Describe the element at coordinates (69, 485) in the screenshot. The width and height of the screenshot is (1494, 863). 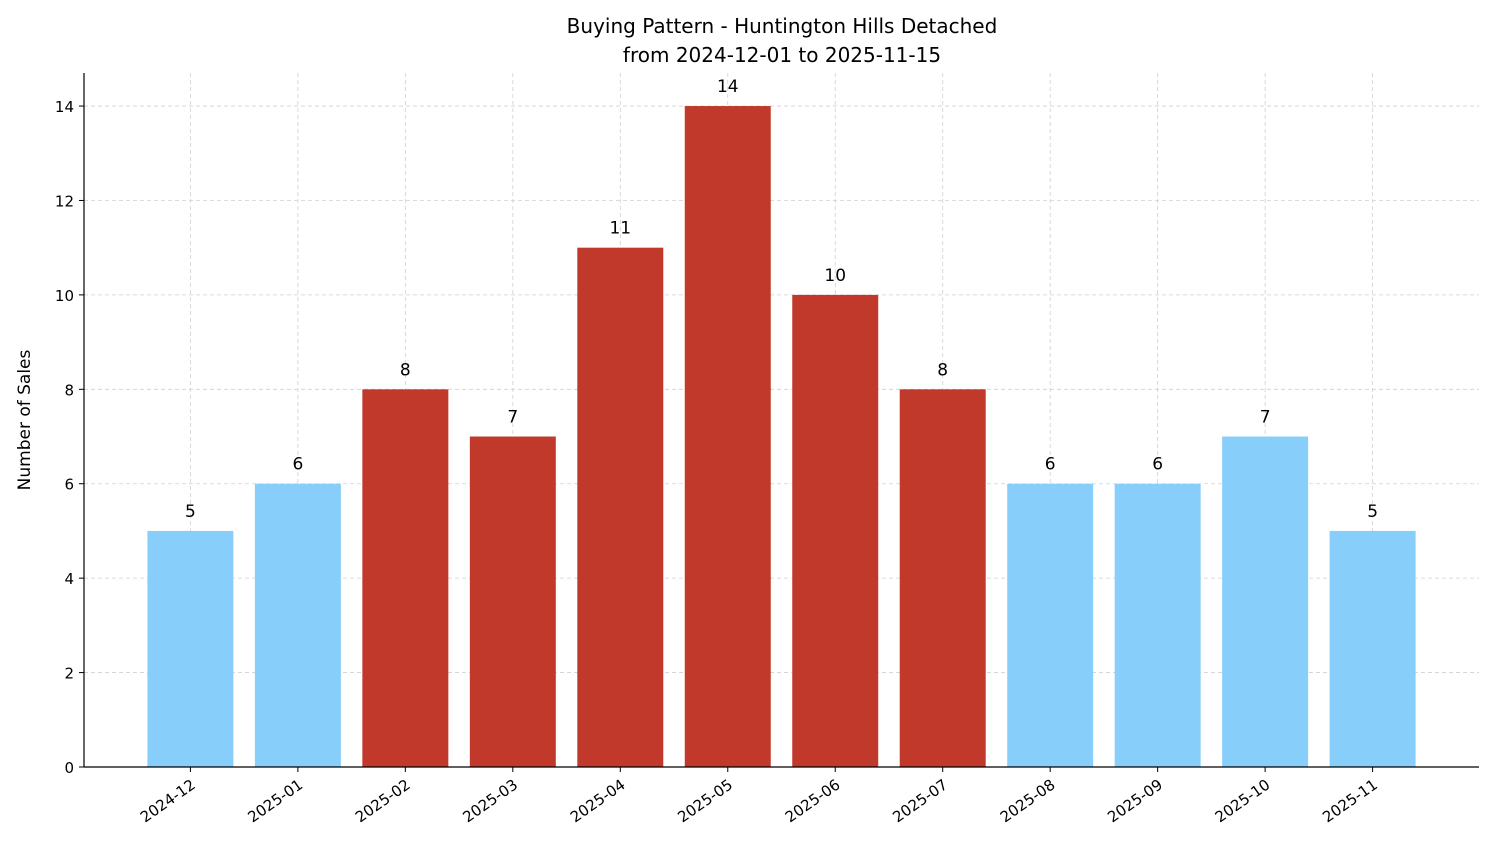
I see `y-tick-label: 6` at that location.